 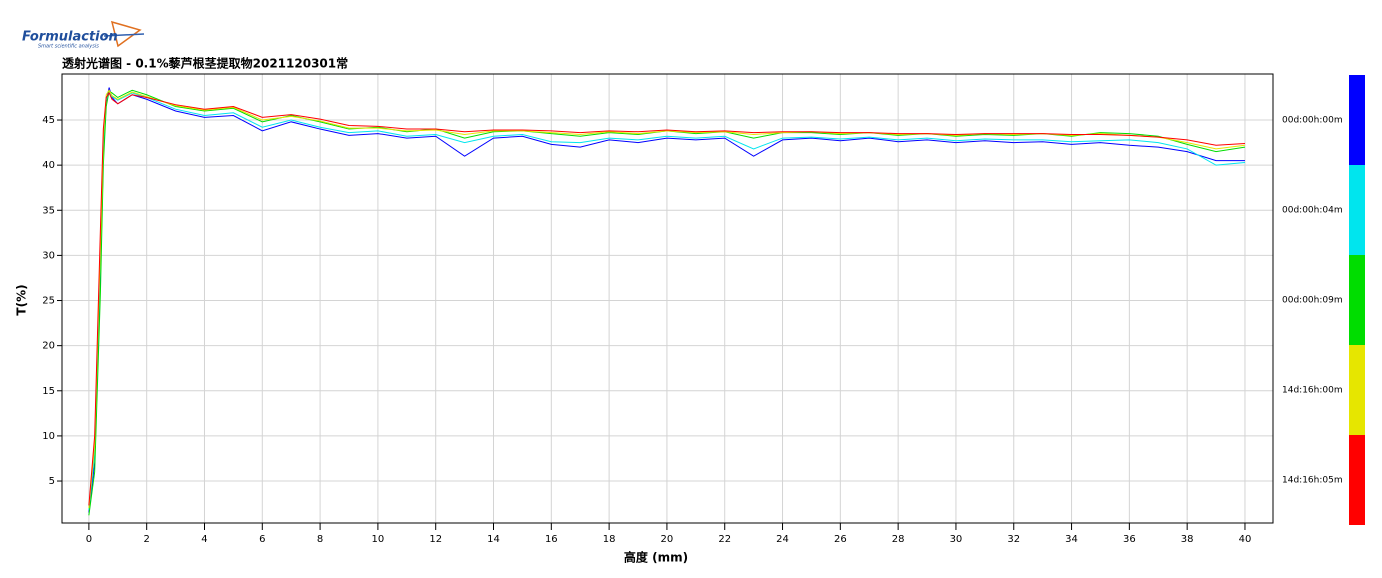 What do you see at coordinates (667, 539) in the screenshot?
I see `x-tick-label: 20` at bounding box center [667, 539].